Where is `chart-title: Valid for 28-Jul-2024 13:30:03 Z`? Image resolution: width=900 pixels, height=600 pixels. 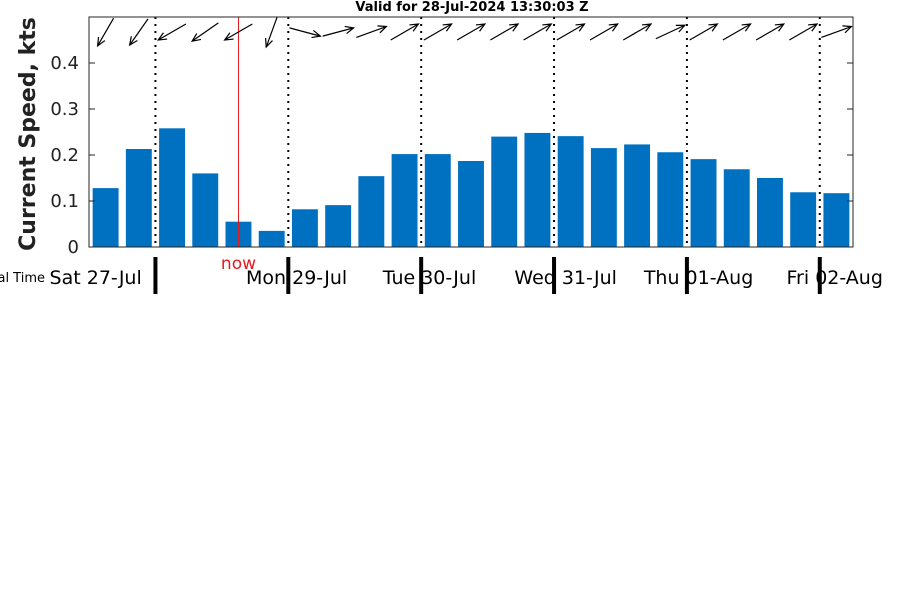 chart-title: Valid for 28-Jul-2024 13:30:03 Z is located at coordinates (471, 7).